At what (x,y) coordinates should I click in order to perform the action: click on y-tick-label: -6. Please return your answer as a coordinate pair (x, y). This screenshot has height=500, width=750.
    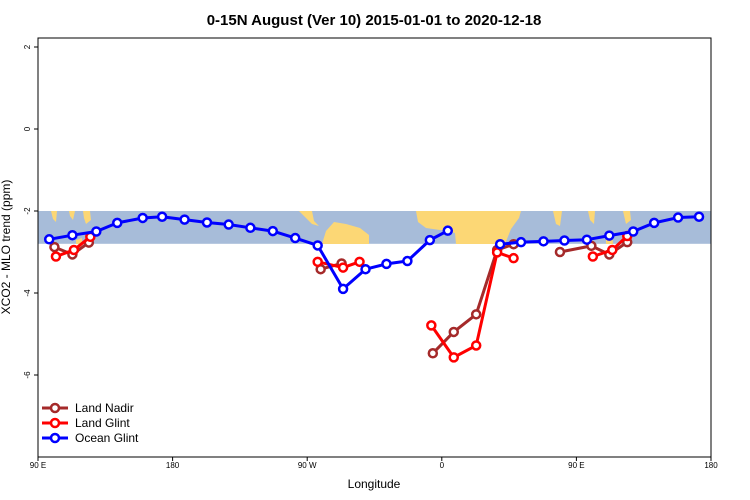
    Looking at the image, I should click on (27, 375).